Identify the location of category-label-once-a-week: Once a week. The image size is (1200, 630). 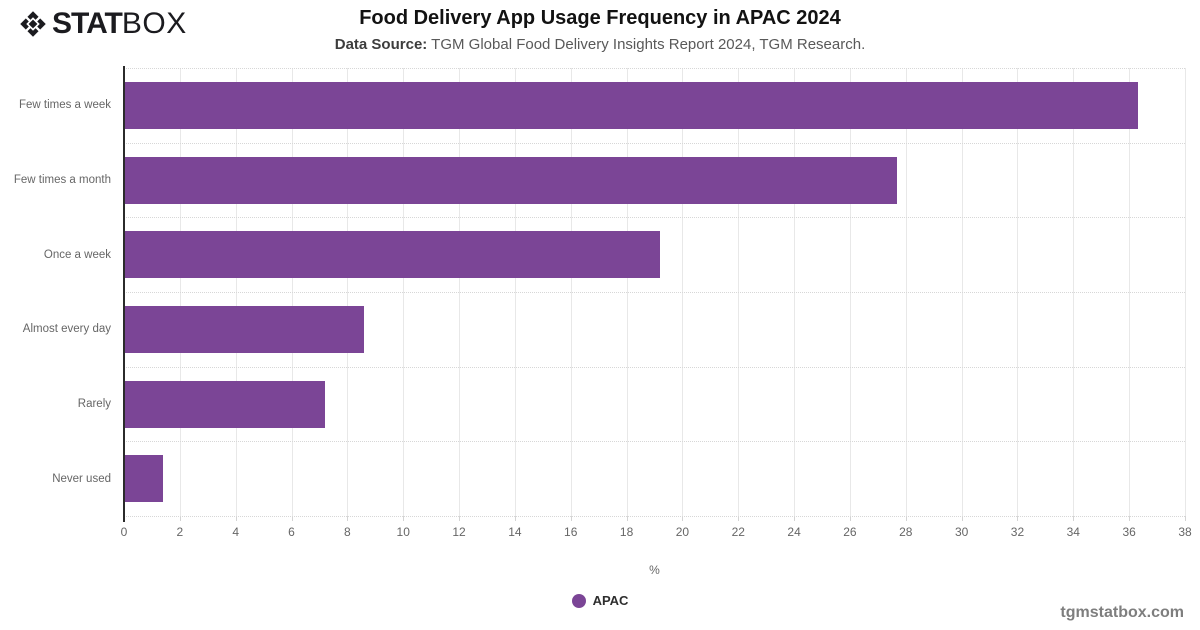
(77, 254).